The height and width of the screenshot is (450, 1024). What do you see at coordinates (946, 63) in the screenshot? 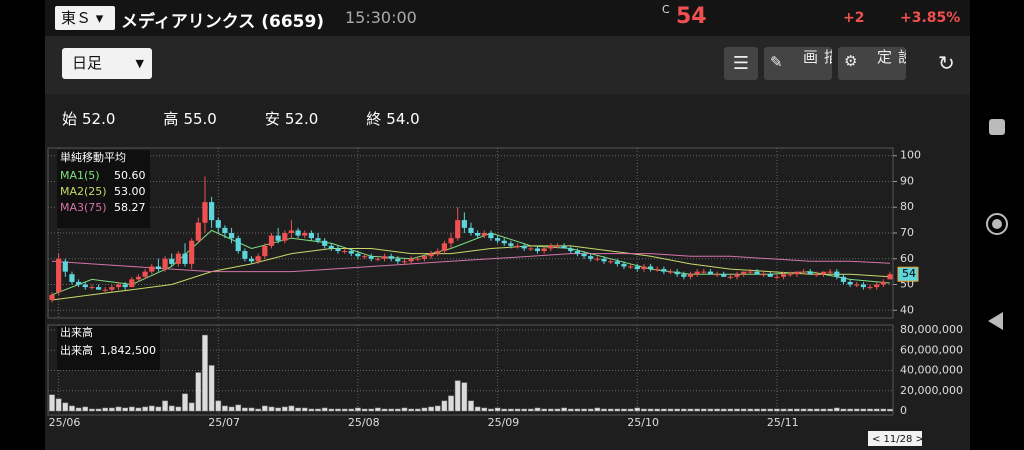
I see `refresh-button: ↻` at bounding box center [946, 63].